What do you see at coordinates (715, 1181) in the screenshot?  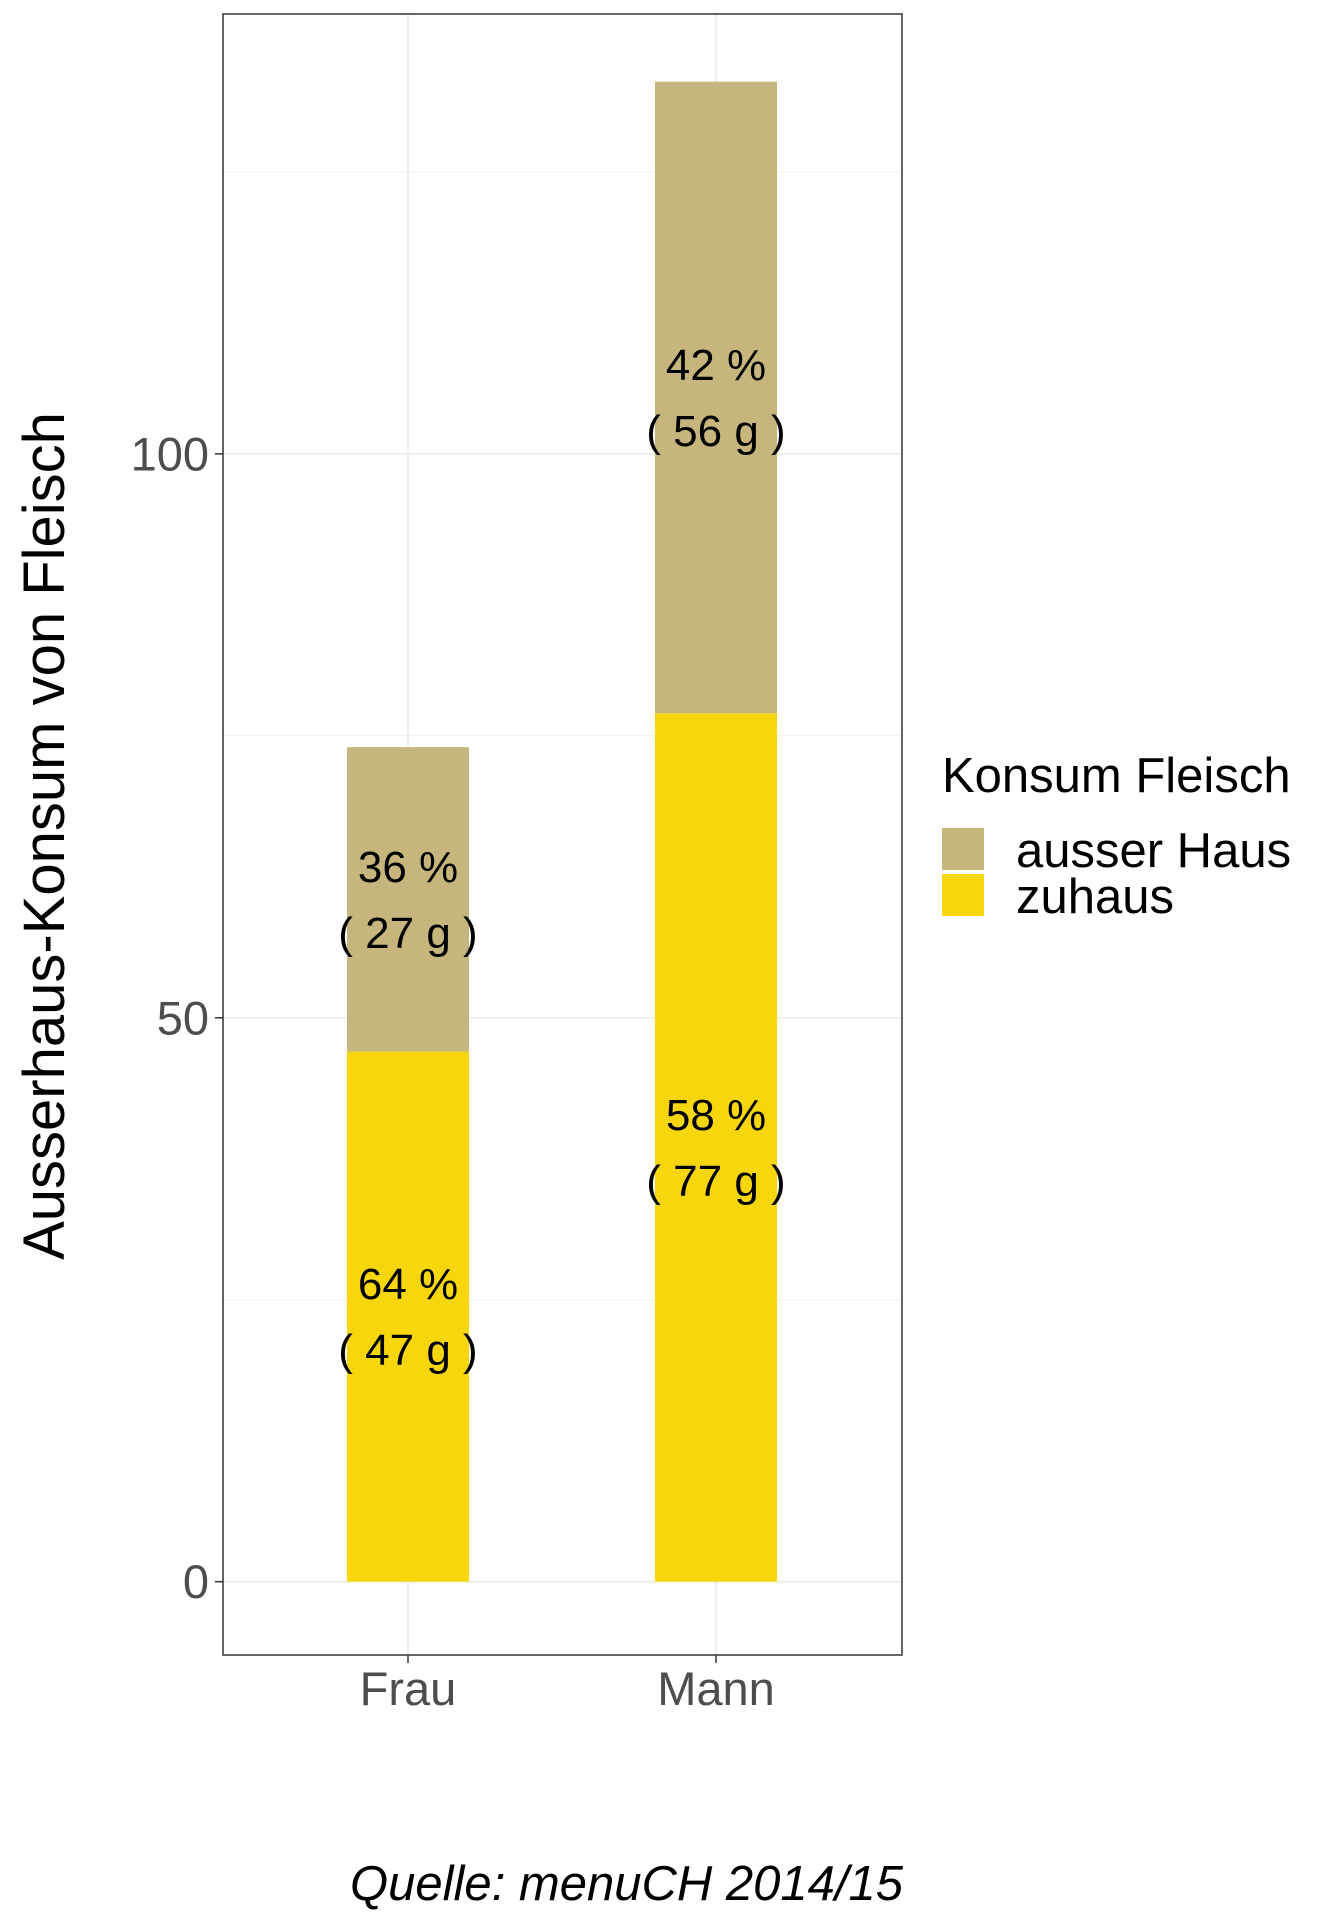 I see `data-label-mann-zuhaus-1: ( 77 g )` at bounding box center [715, 1181].